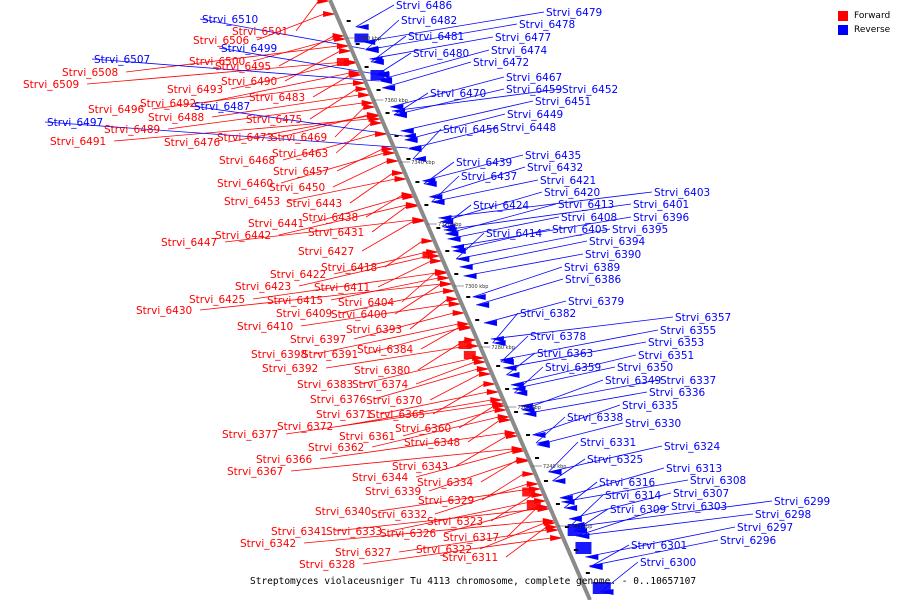 The width and height of the screenshot is (900, 600). I want to click on reverse-gene-label: Strvi_6390, so click(613, 255).